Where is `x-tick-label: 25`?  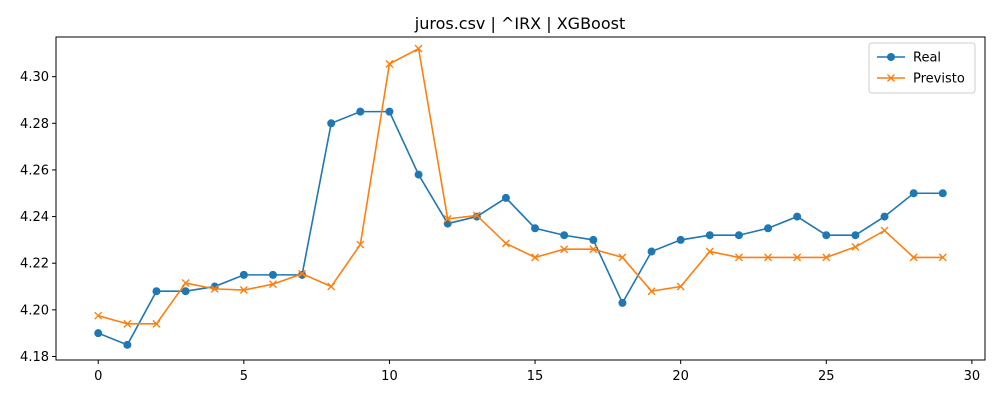
x-tick-label: 25 is located at coordinates (826, 376).